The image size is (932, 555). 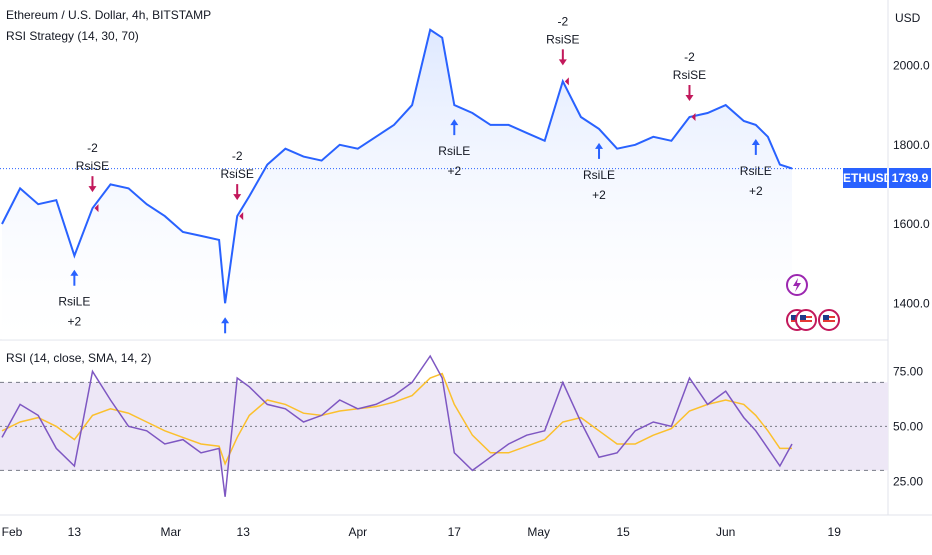 I want to click on time-tick-label: 19, so click(x=835, y=532).